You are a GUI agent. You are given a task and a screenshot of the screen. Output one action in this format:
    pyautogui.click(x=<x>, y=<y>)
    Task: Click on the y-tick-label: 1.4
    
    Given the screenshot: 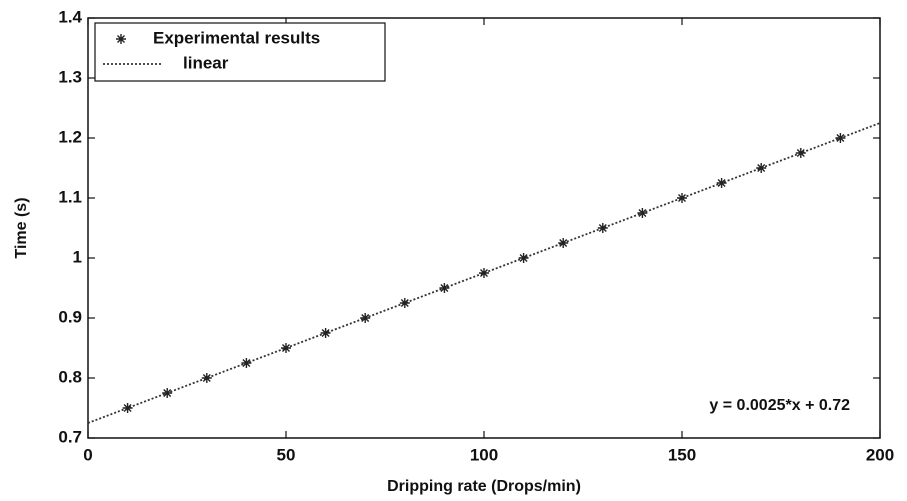 What is the action you would take?
    pyautogui.click(x=70, y=16)
    